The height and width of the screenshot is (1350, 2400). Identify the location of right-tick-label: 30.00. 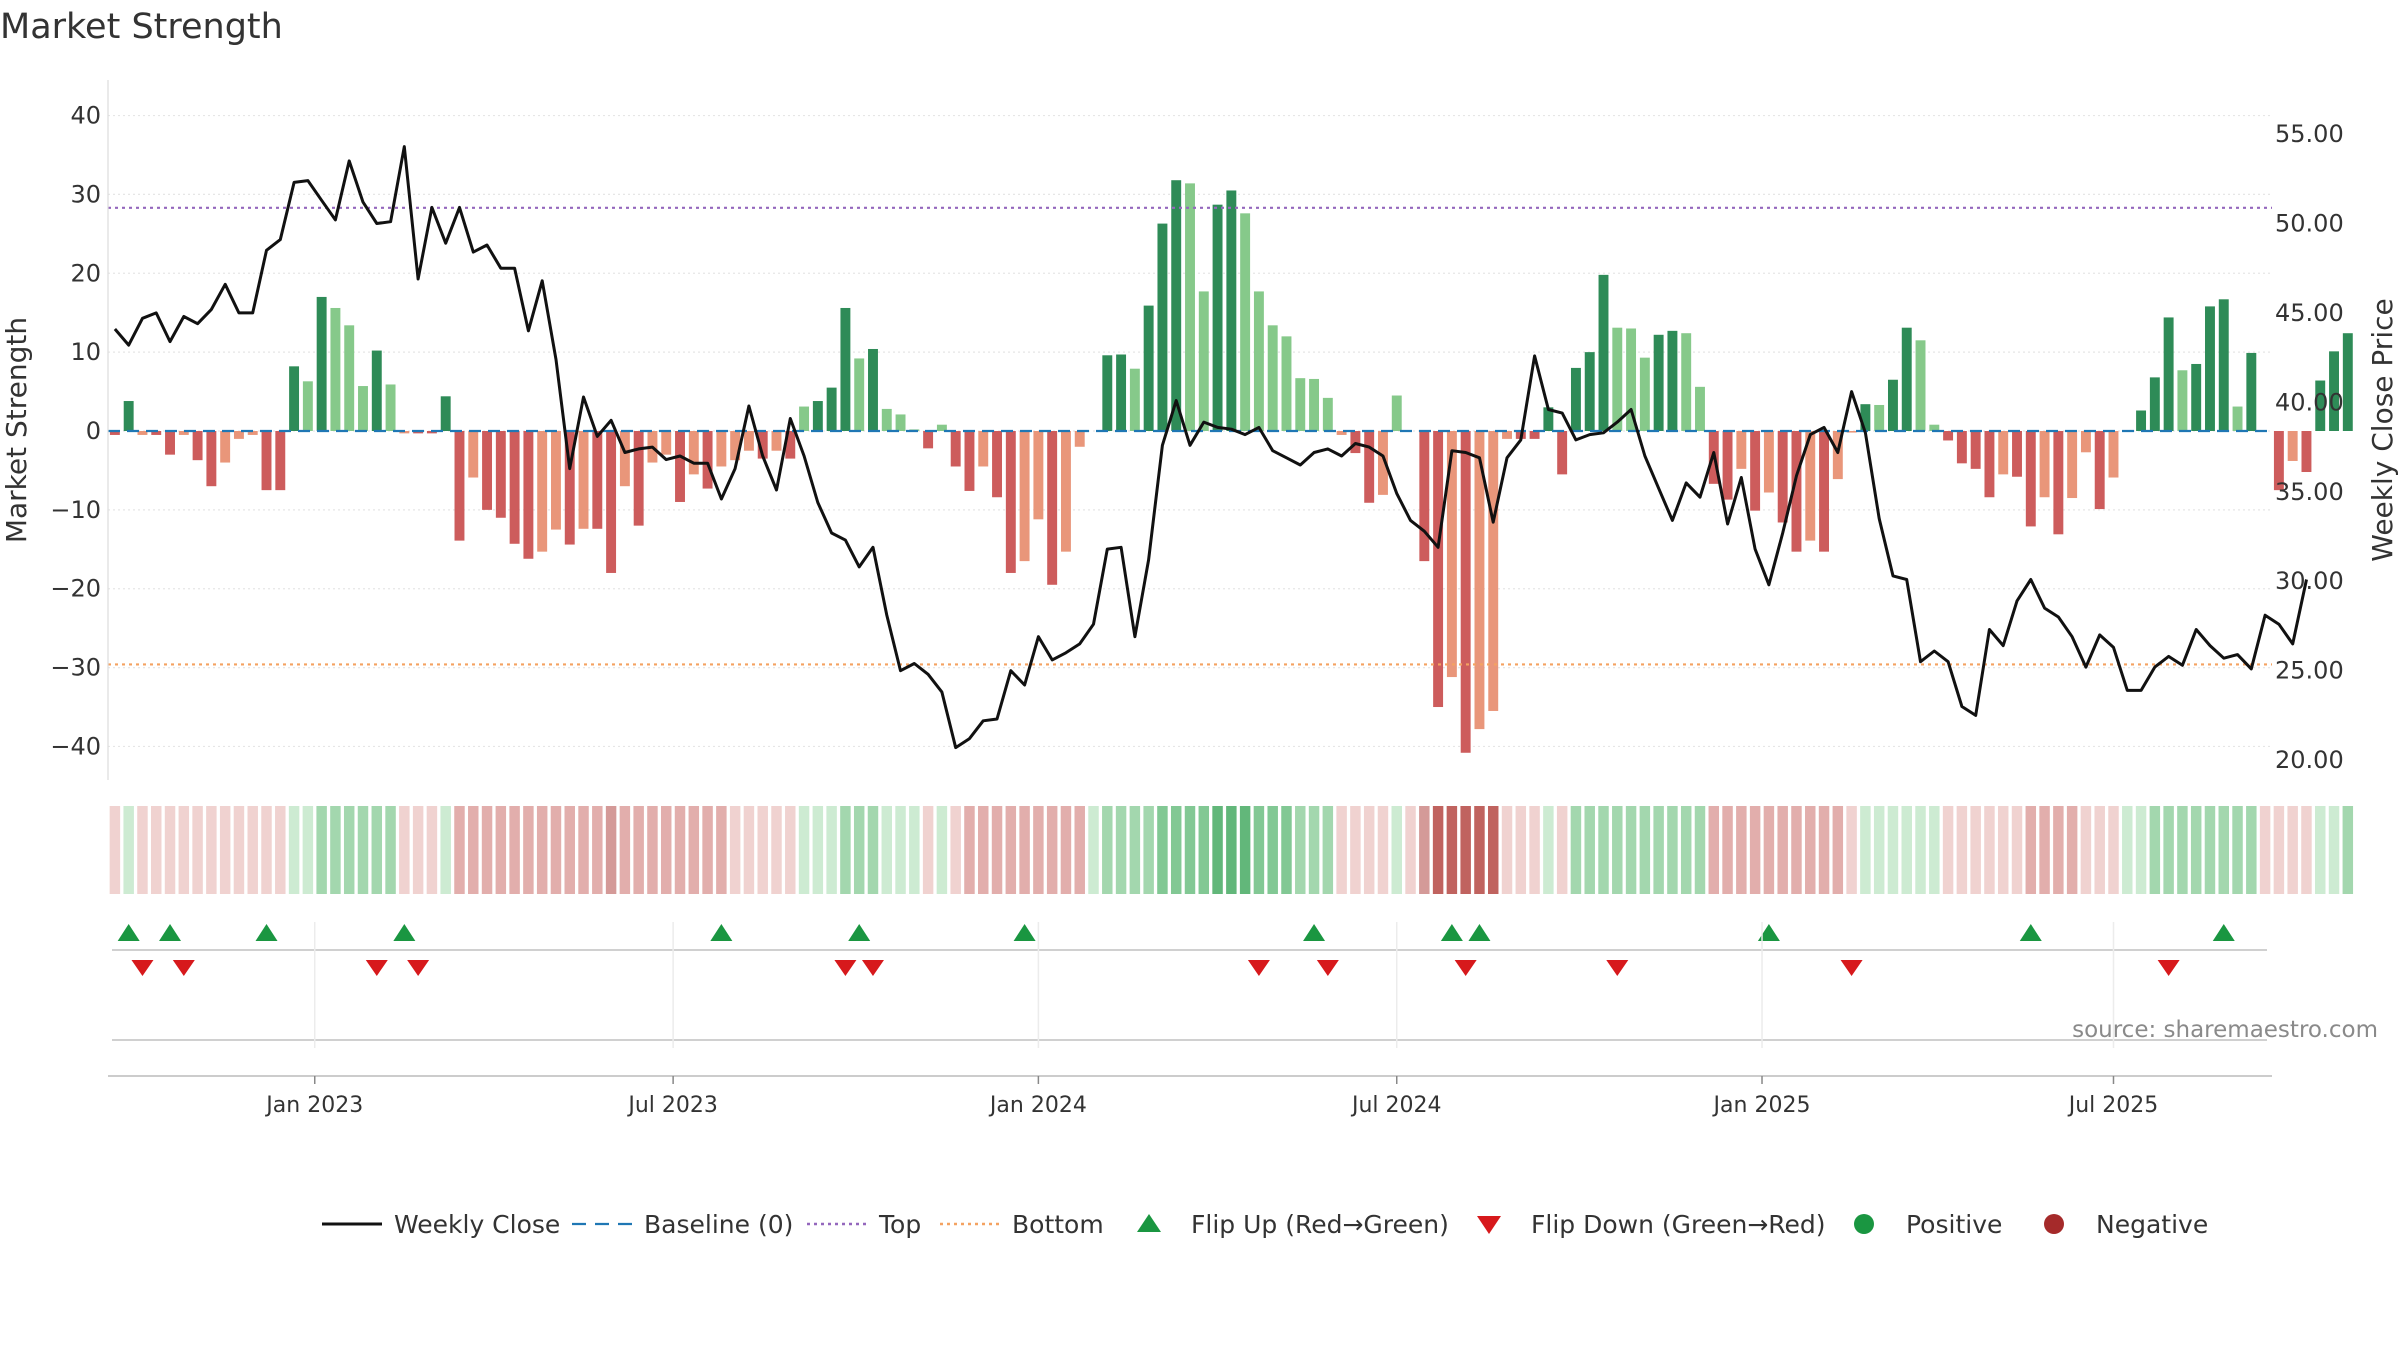
(2309, 581).